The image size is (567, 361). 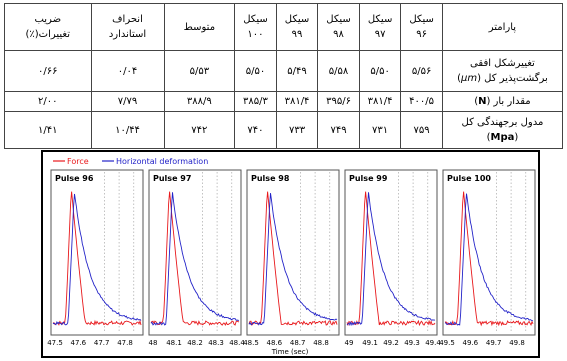 I want to click on table-cell: ۵/۵۳, so click(x=199, y=71).